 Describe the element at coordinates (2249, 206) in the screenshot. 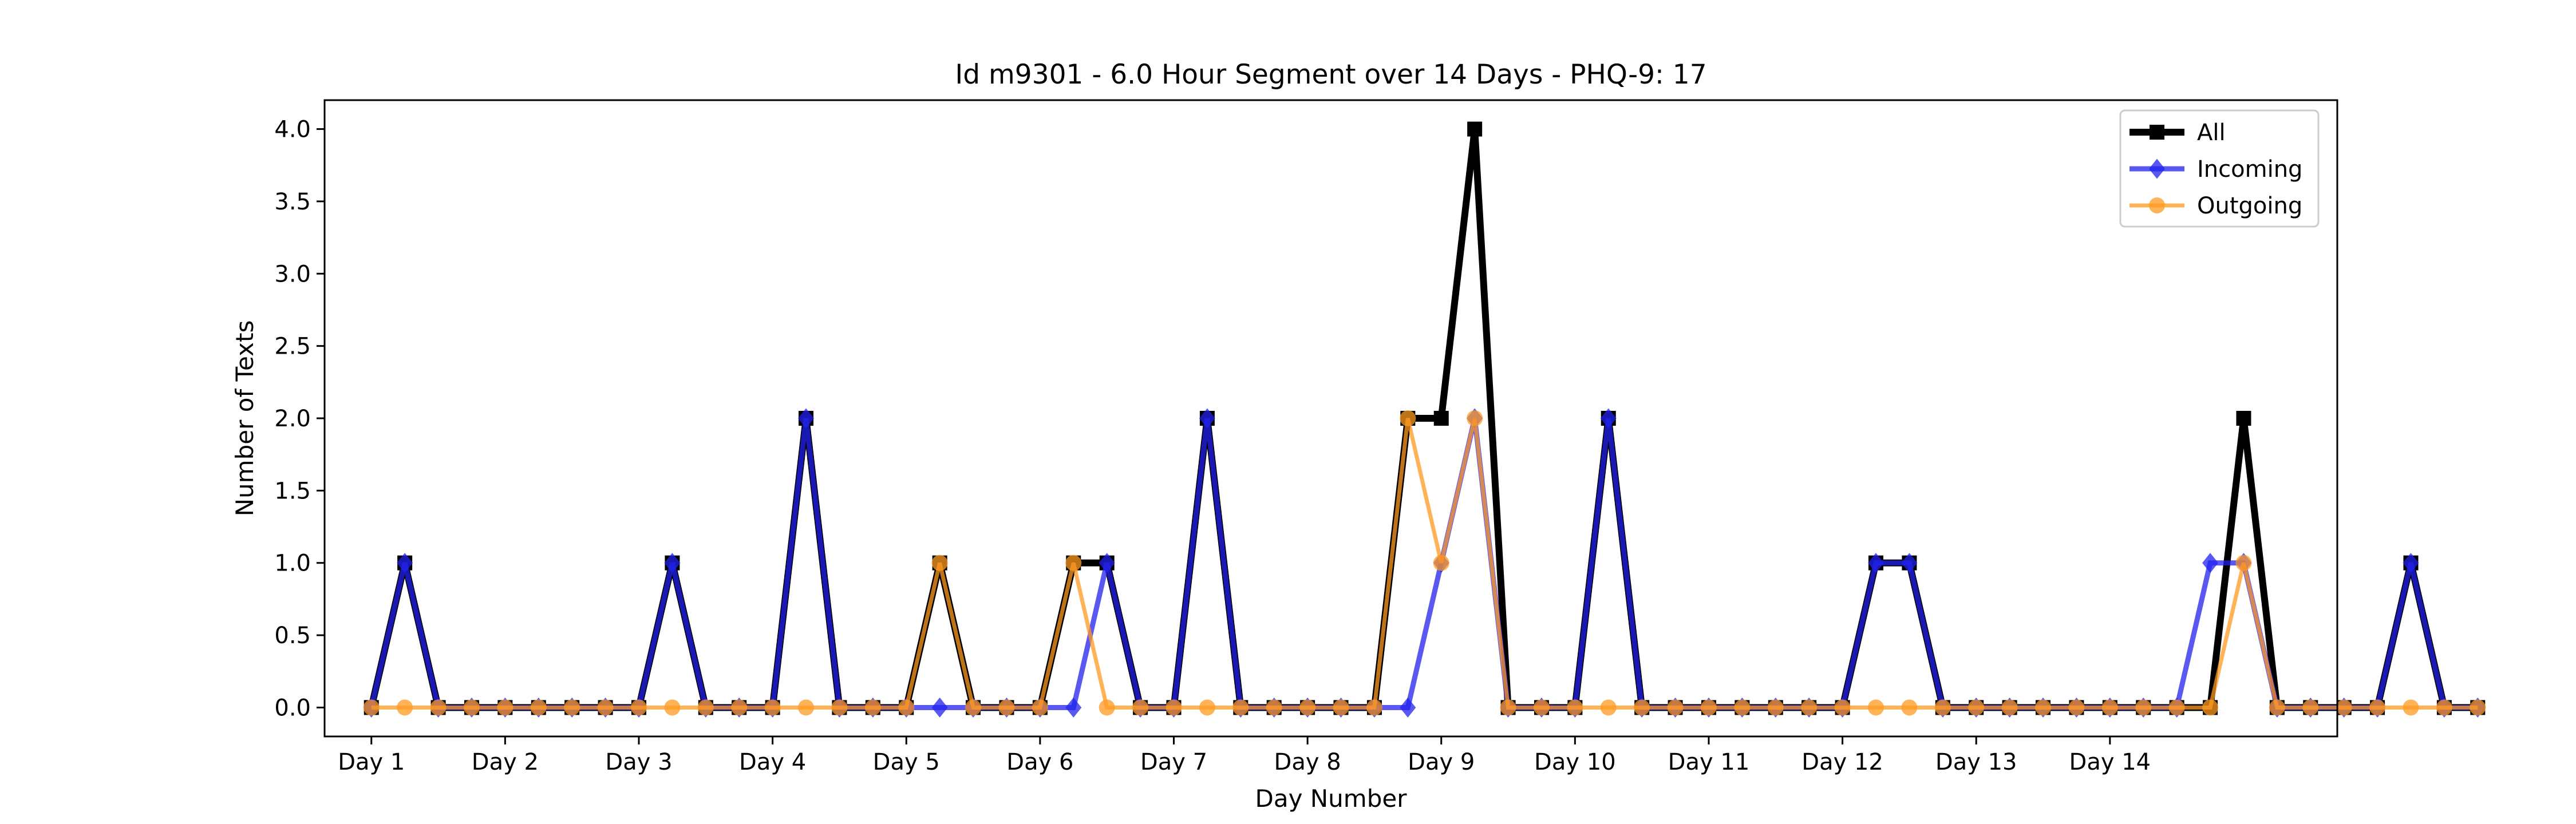

I see `legend-label: Outgoing` at that location.